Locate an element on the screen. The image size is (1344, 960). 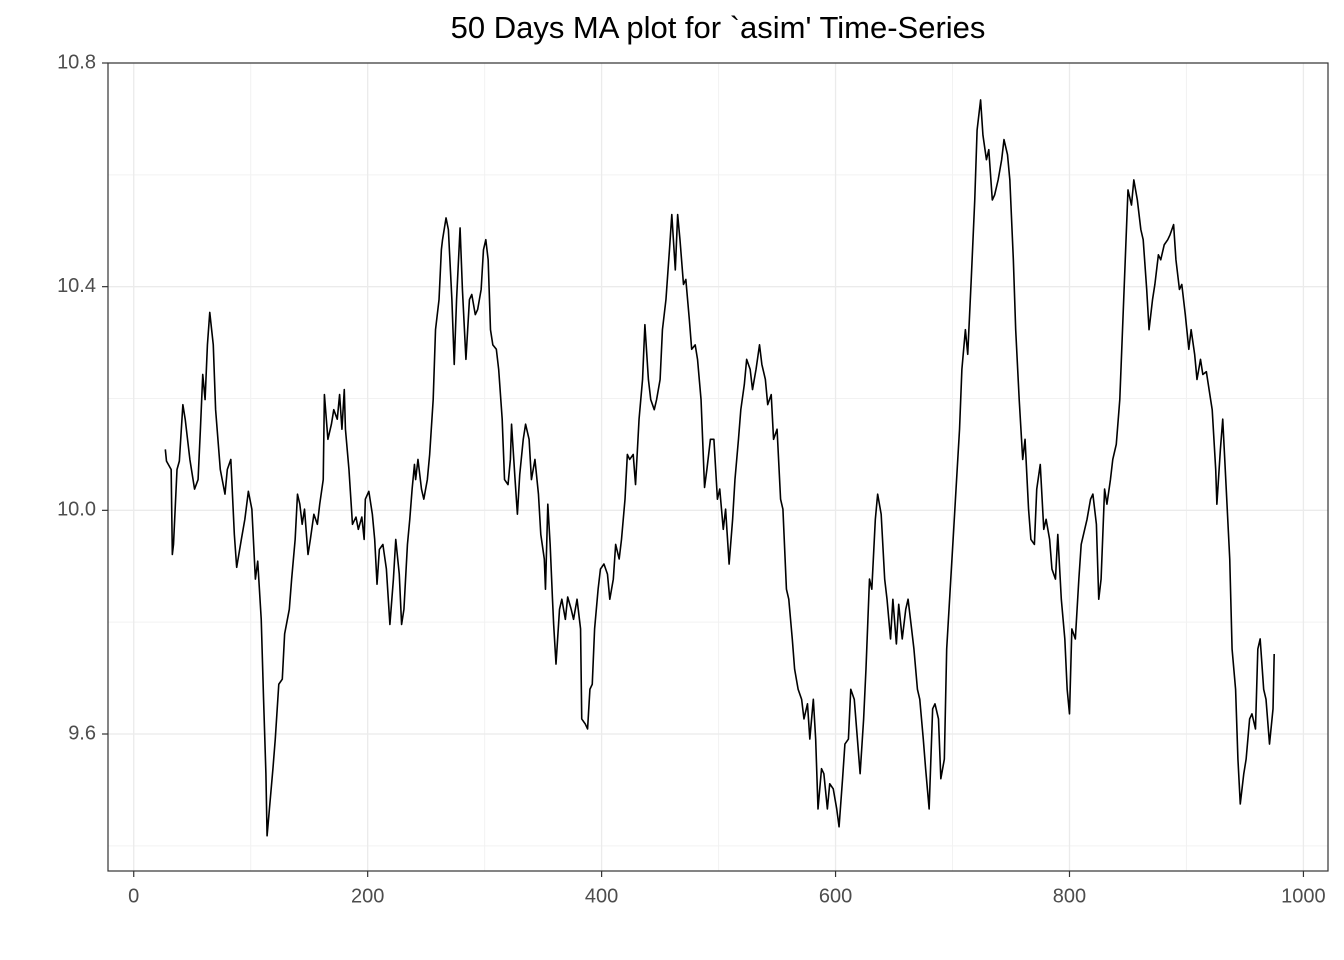
x-tick-label: 800 is located at coordinates (1069, 896).